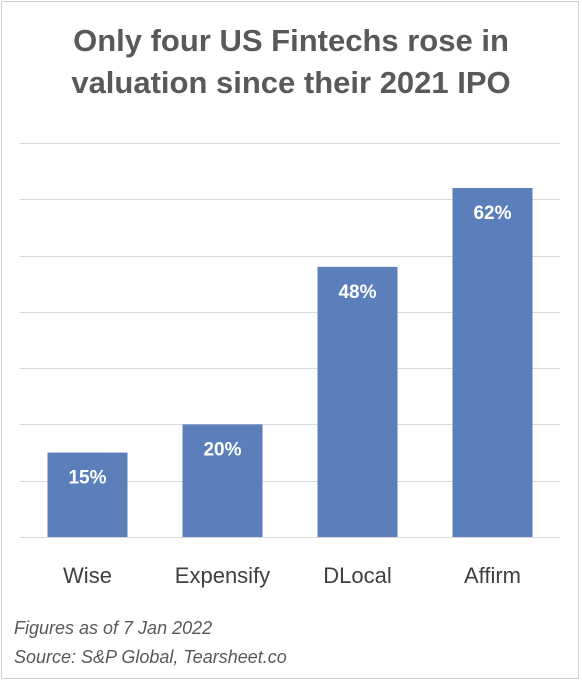  What do you see at coordinates (357, 575) in the screenshot?
I see `category-label: DLocal` at bounding box center [357, 575].